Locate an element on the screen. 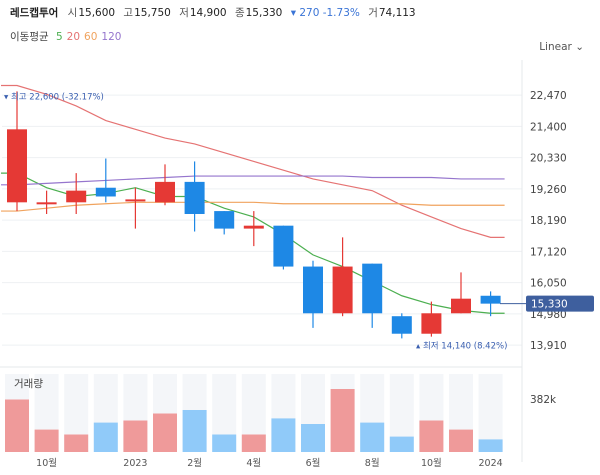 The width and height of the screenshot is (600, 475). moving-average-legend: 이동평균 5 20 60 120 is located at coordinates (67, 36).